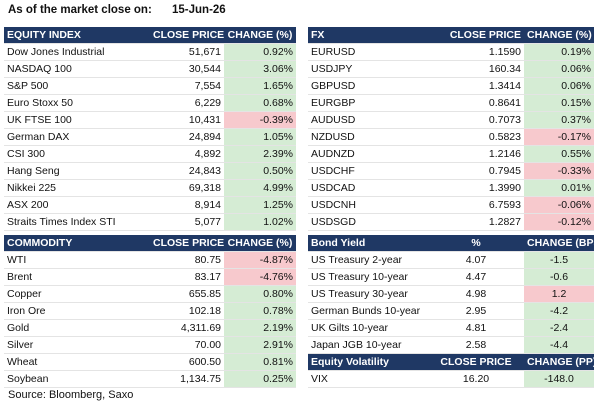  What do you see at coordinates (368, 328) in the screenshot?
I see `row-name: UK Gilts 10-year` at bounding box center [368, 328].